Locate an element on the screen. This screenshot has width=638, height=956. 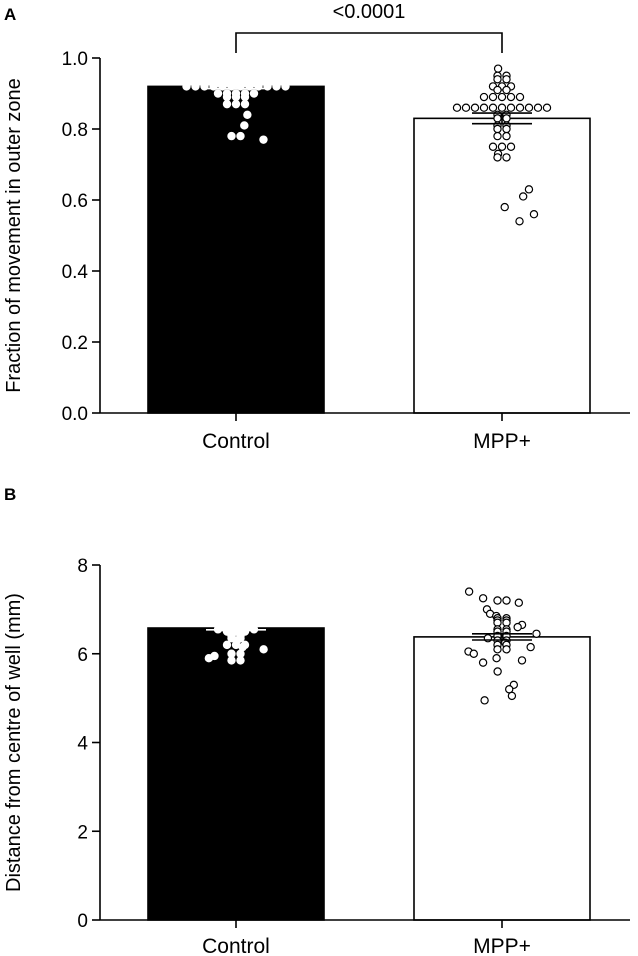
y-tick-label: 0 is located at coordinates (82, 921).